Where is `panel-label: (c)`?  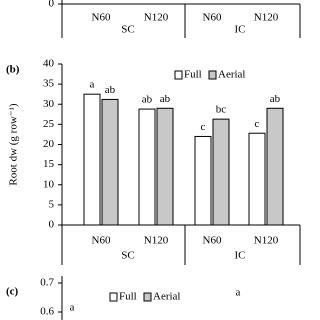 panel-label: (c) is located at coordinates (12, 292).